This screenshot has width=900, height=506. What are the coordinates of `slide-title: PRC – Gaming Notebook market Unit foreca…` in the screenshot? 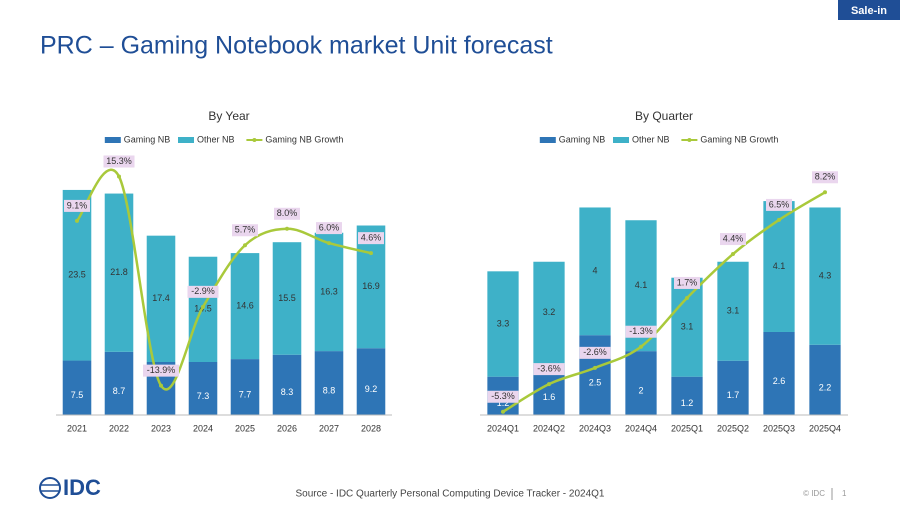 It's located at (296, 46).